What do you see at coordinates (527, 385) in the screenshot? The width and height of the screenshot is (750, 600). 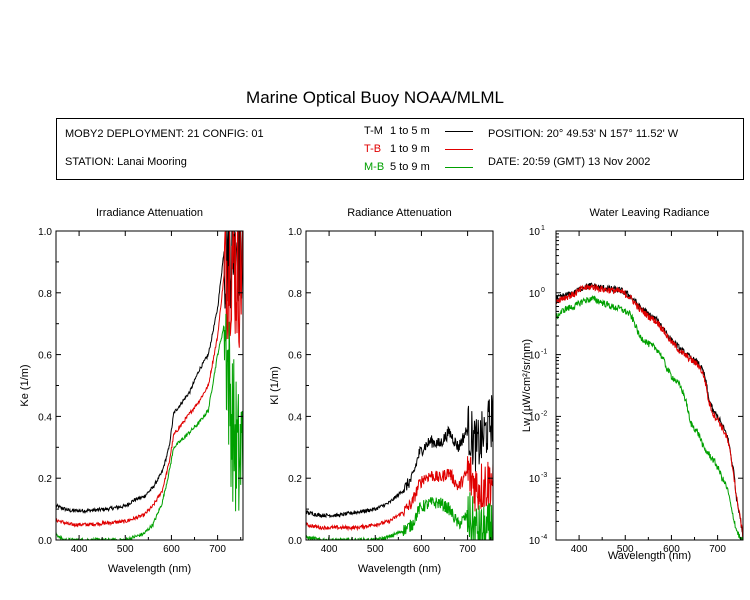 I see `y-axis-label: Lw (µW/cm²/sr/nm)` at bounding box center [527, 385].